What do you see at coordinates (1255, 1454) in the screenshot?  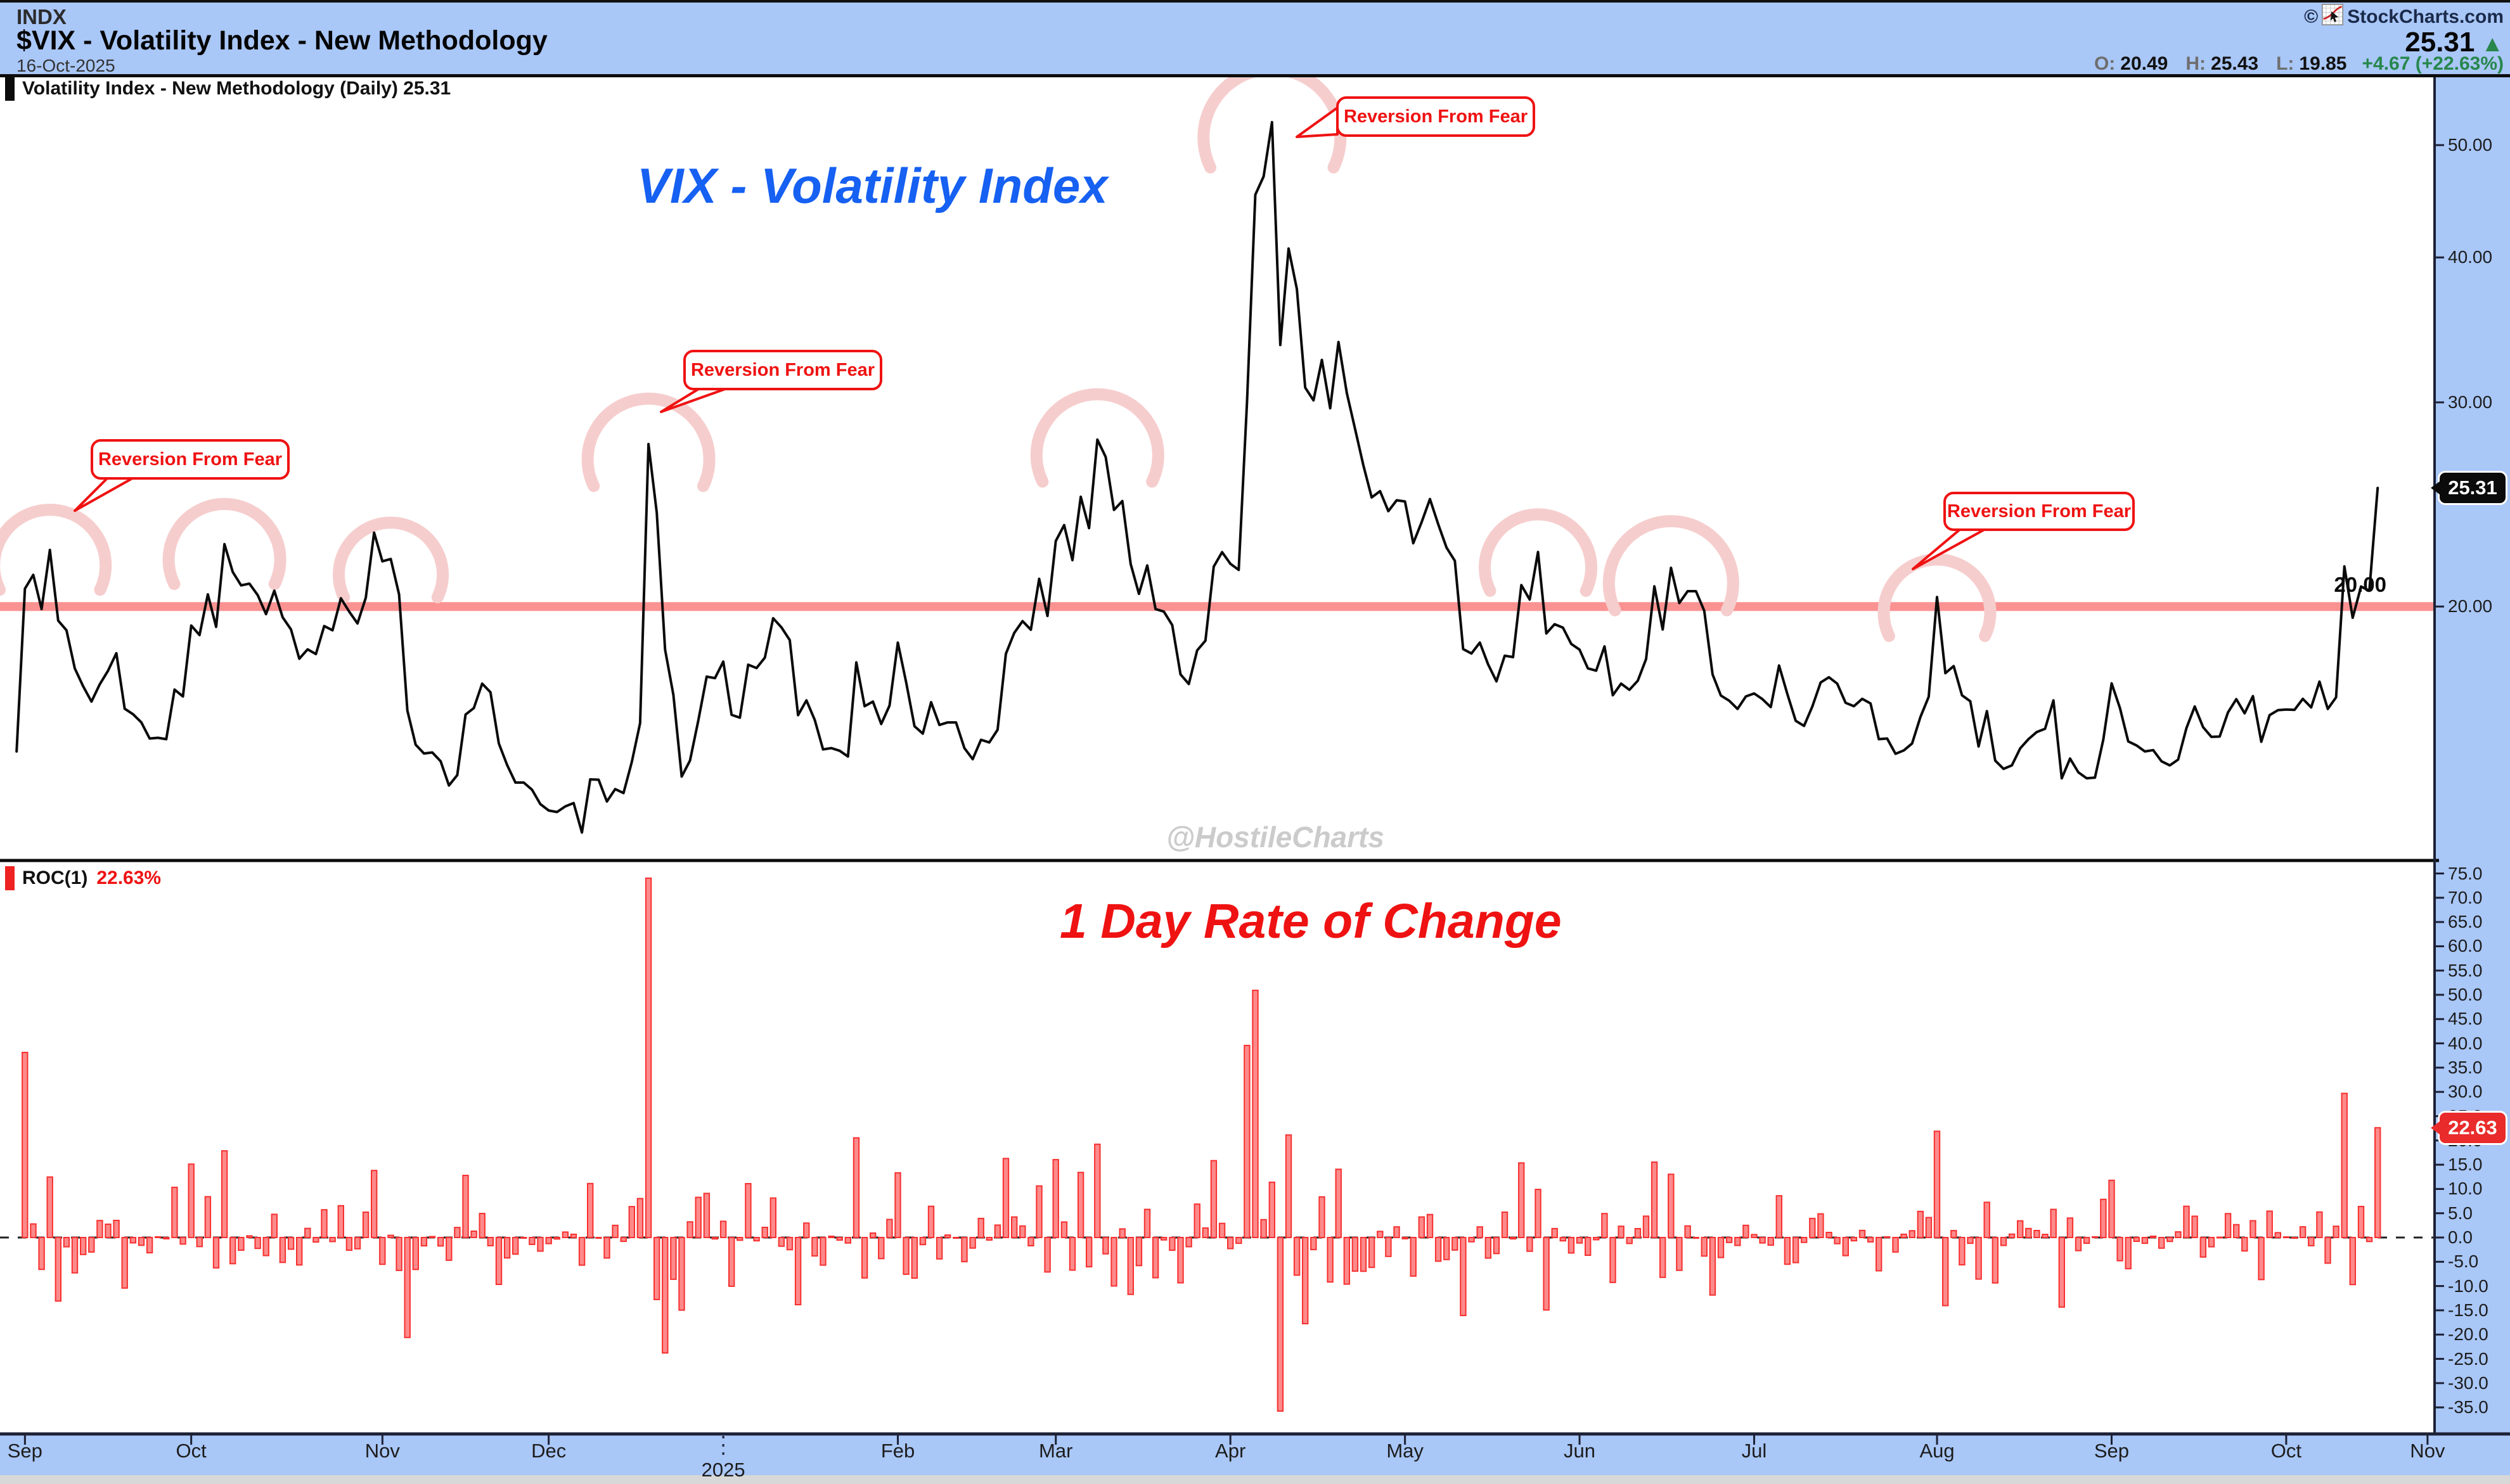 I see `bottom-axis-gutter` at bounding box center [1255, 1454].